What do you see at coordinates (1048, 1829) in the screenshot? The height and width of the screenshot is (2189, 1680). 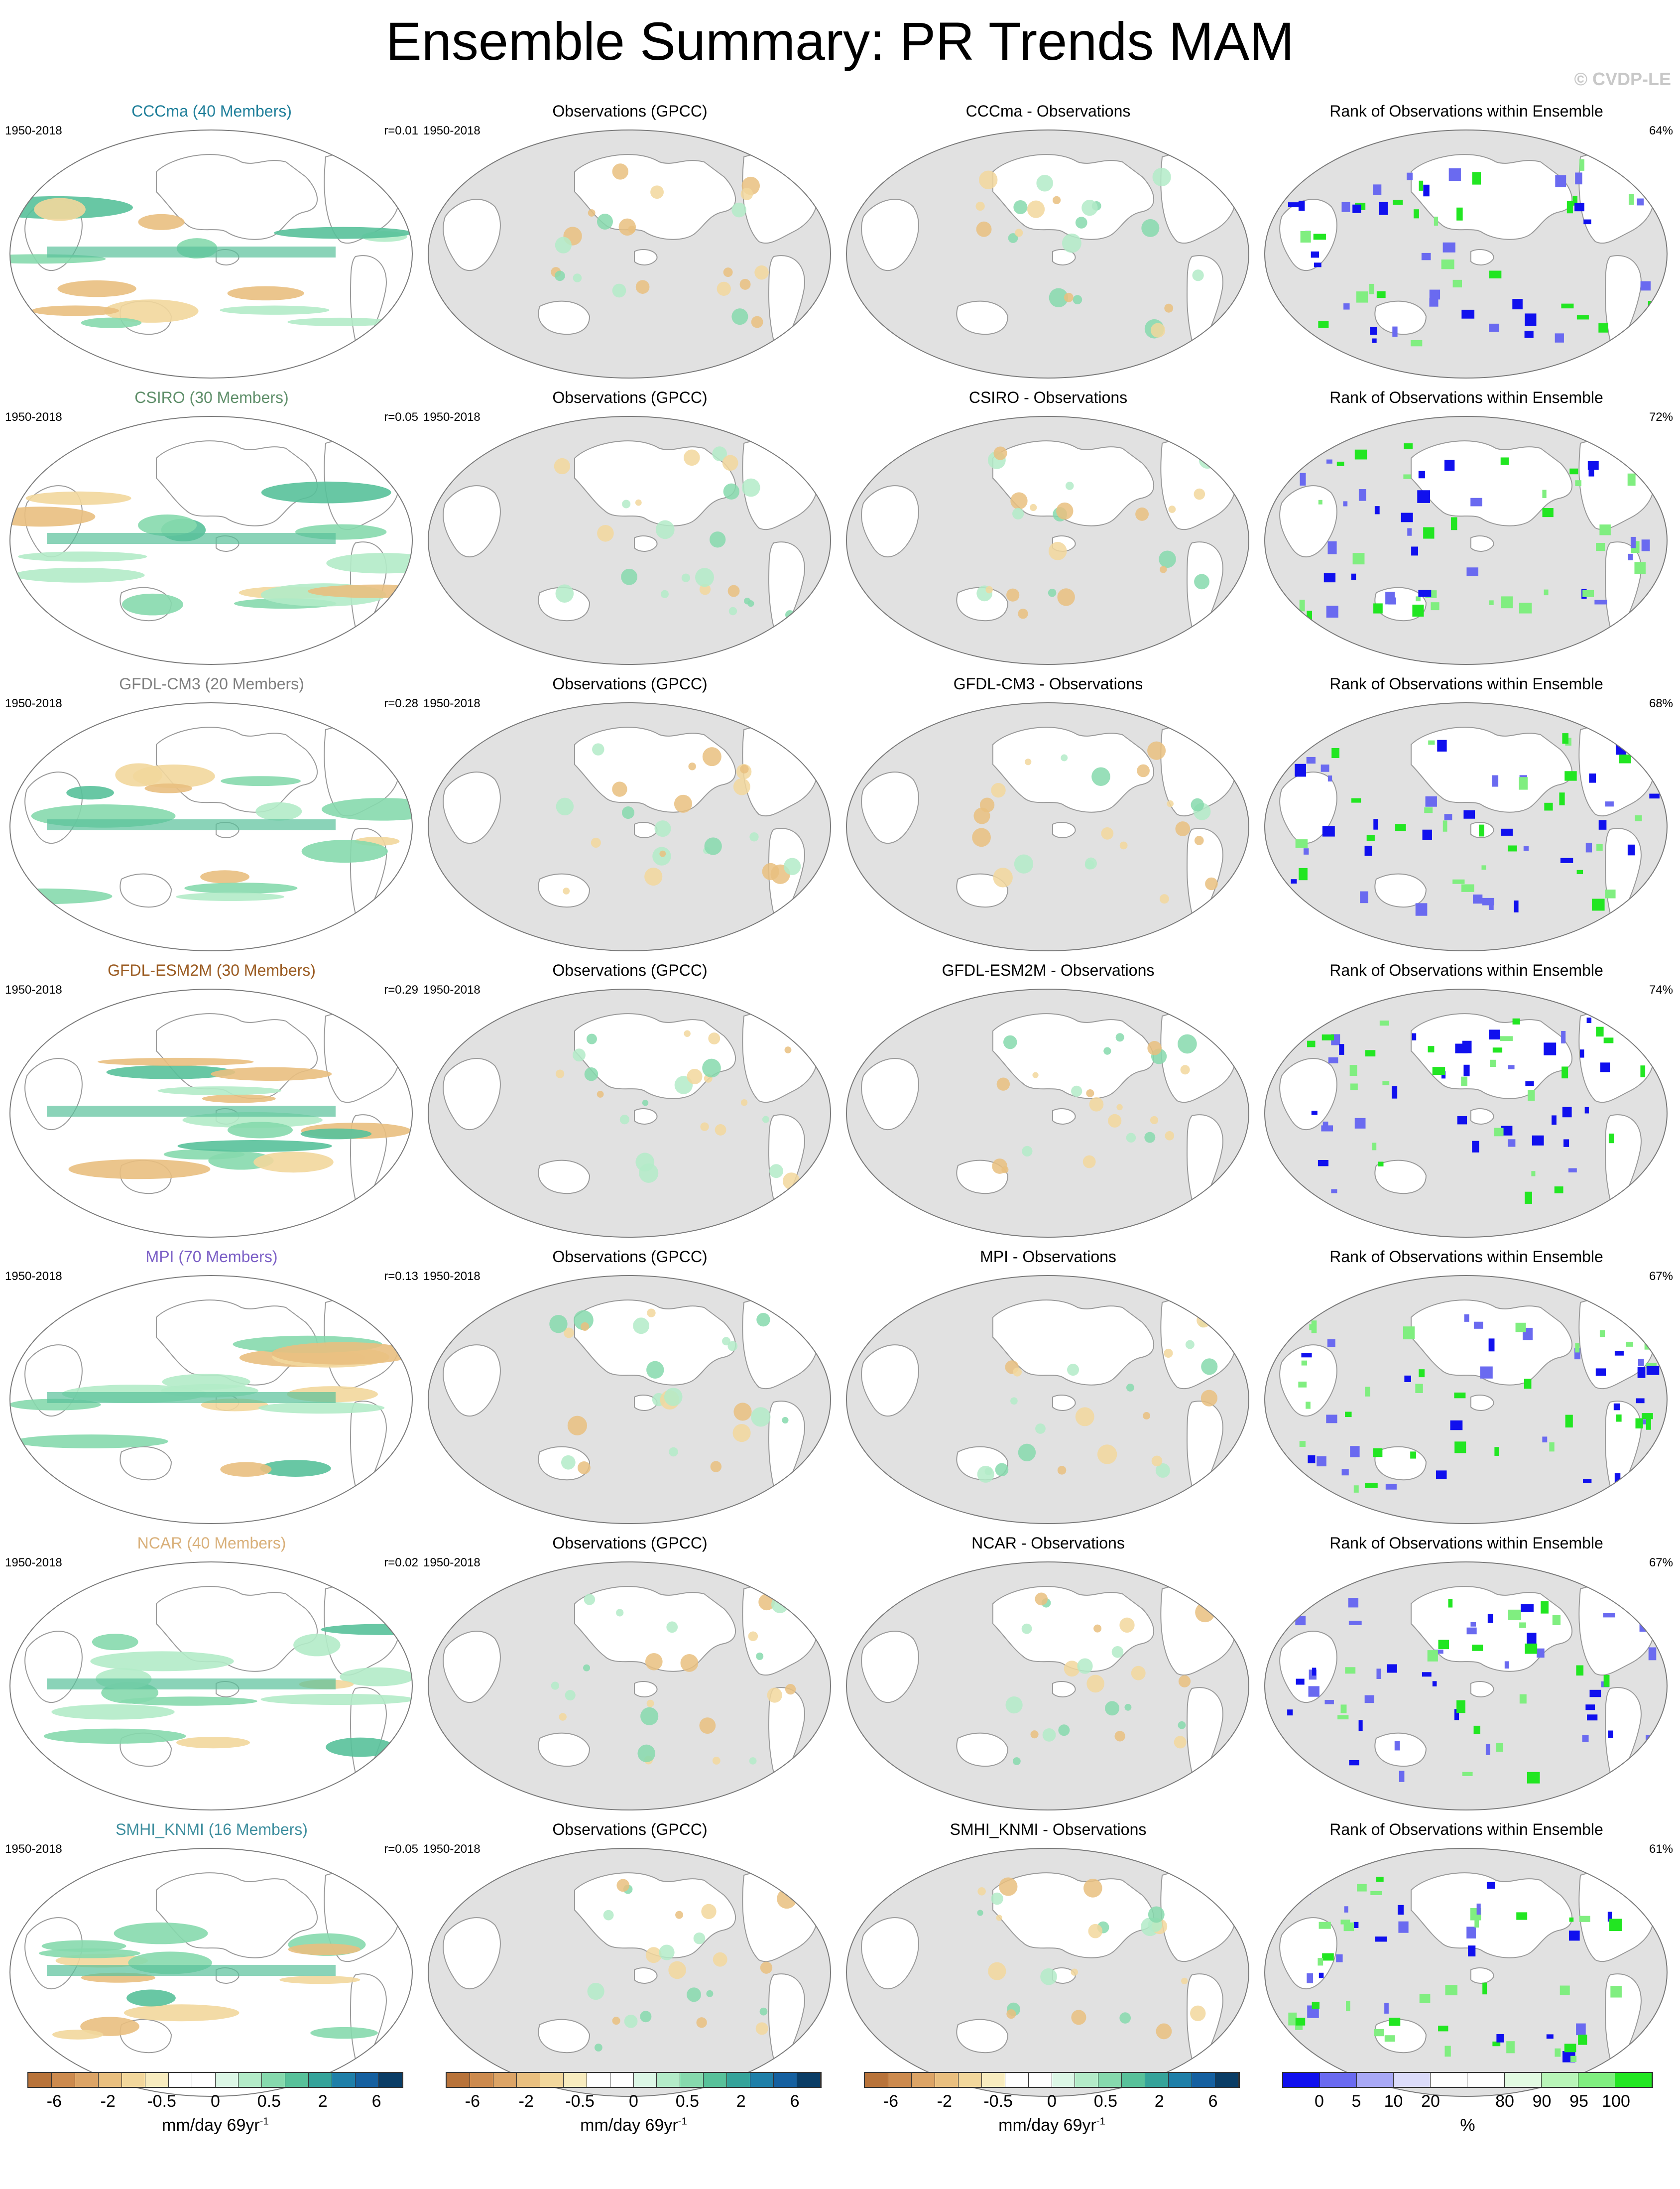 I see `diff-panel-title: SMHI_KNMI - Observations` at bounding box center [1048, 1829].